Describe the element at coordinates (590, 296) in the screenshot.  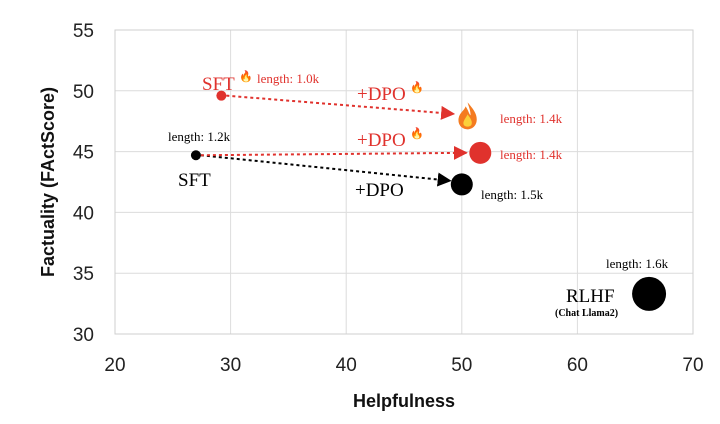
I see `label-rlhf: RLHF` at that location.